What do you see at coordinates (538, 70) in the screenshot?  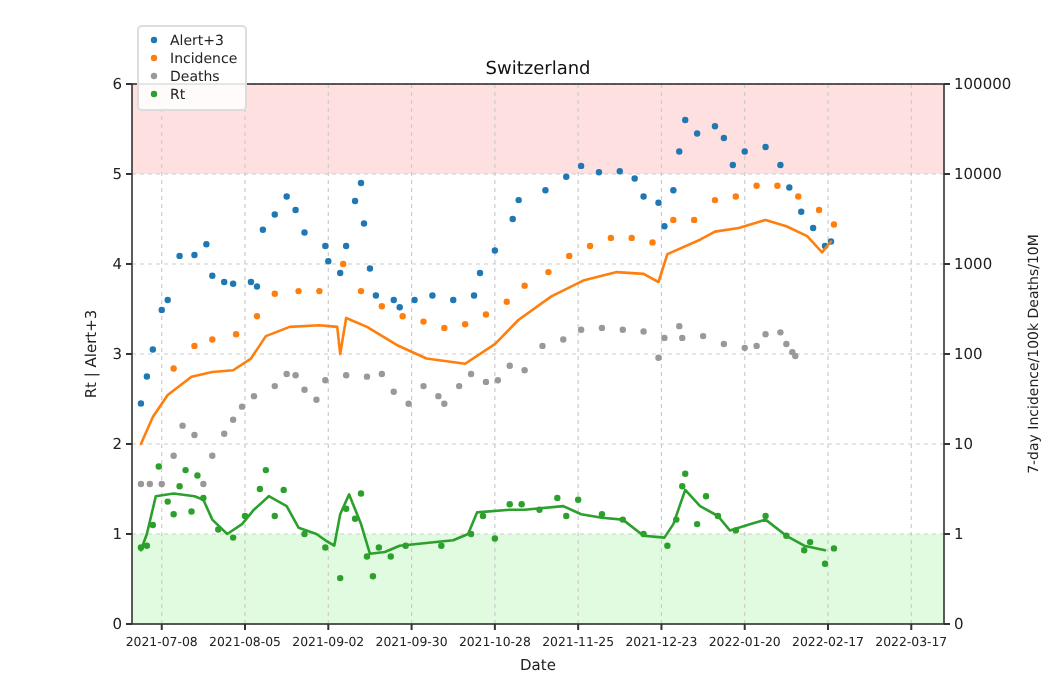 I see `chart-title: Switzerland` at bounding box center [538, 70].